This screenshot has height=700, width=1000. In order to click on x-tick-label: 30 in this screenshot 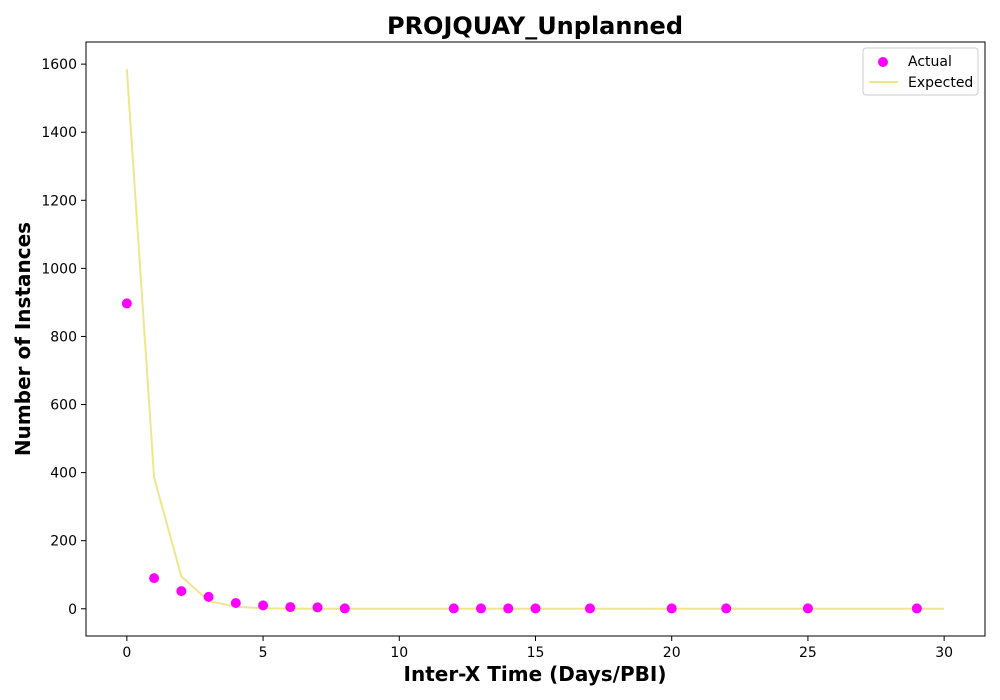, I will do `click(944, 653)`.